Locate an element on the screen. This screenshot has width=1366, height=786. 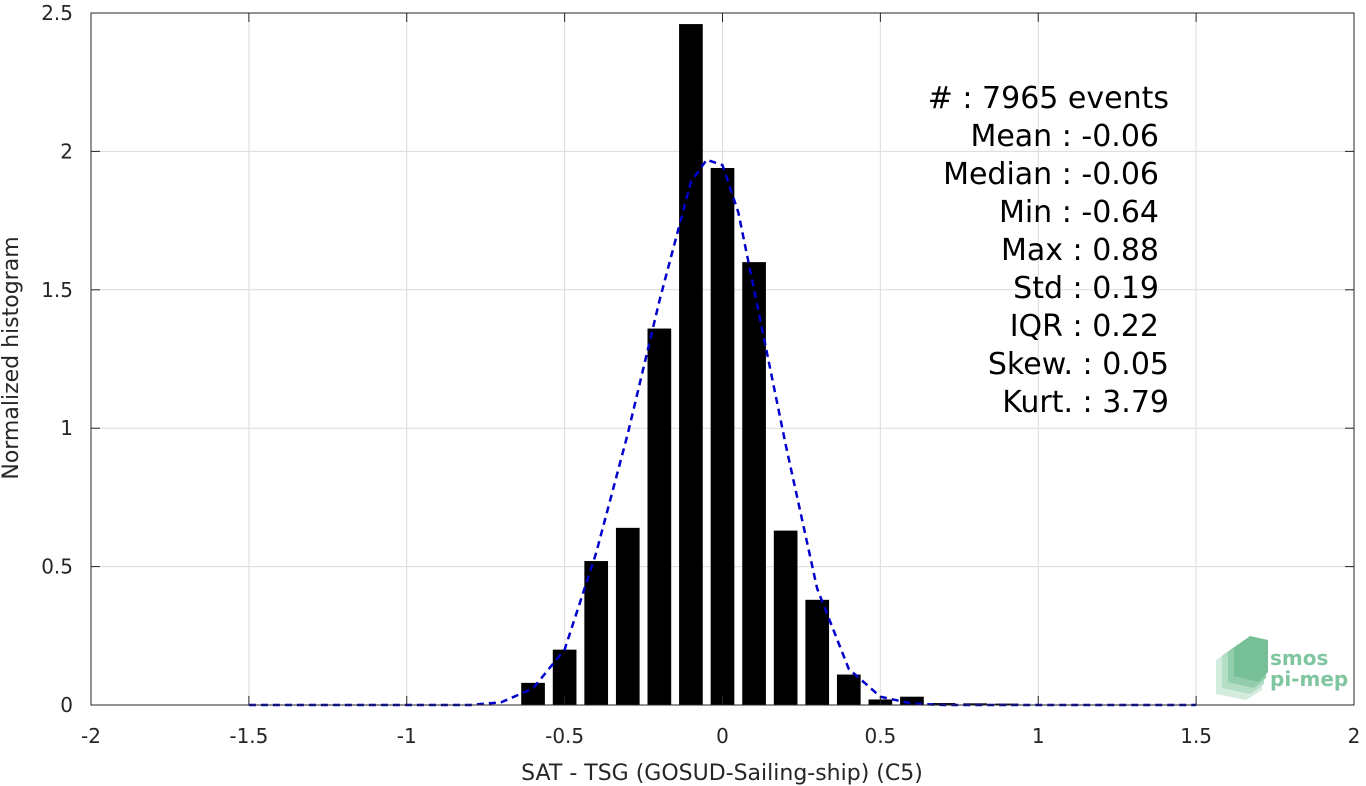
logo-text-pimep: pi-mep is located at coordinates (1309, 679).